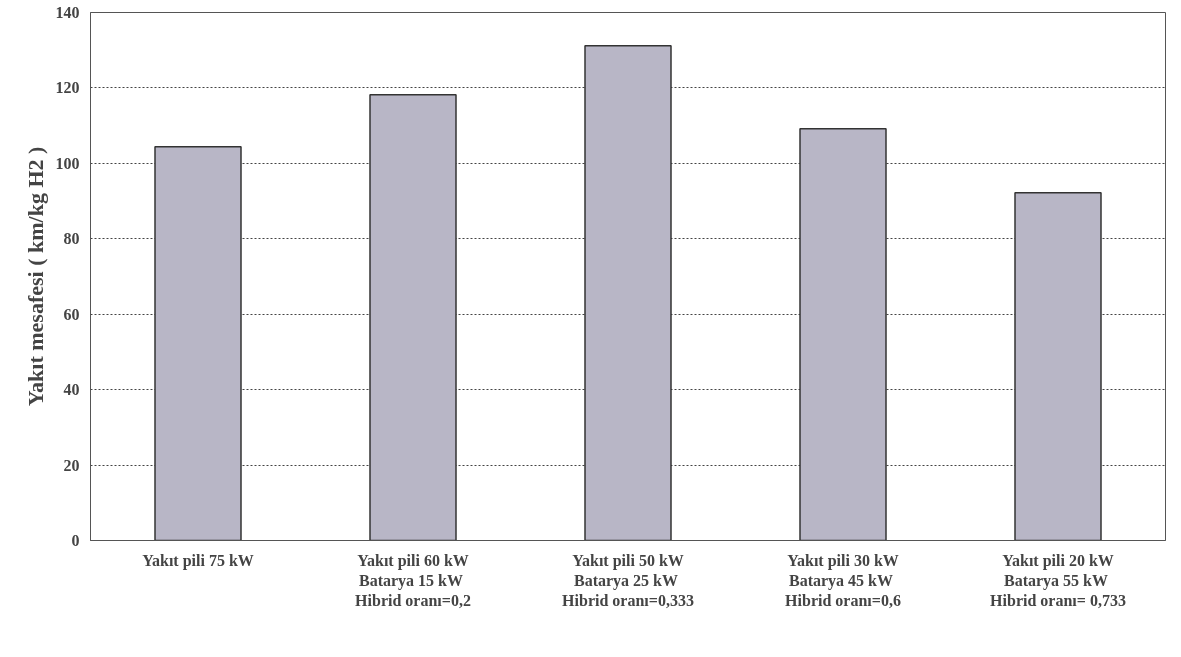 The width and height of the screenshot is (1181, 657). I want to click on y-tick-label: 140, so click(67, 12).